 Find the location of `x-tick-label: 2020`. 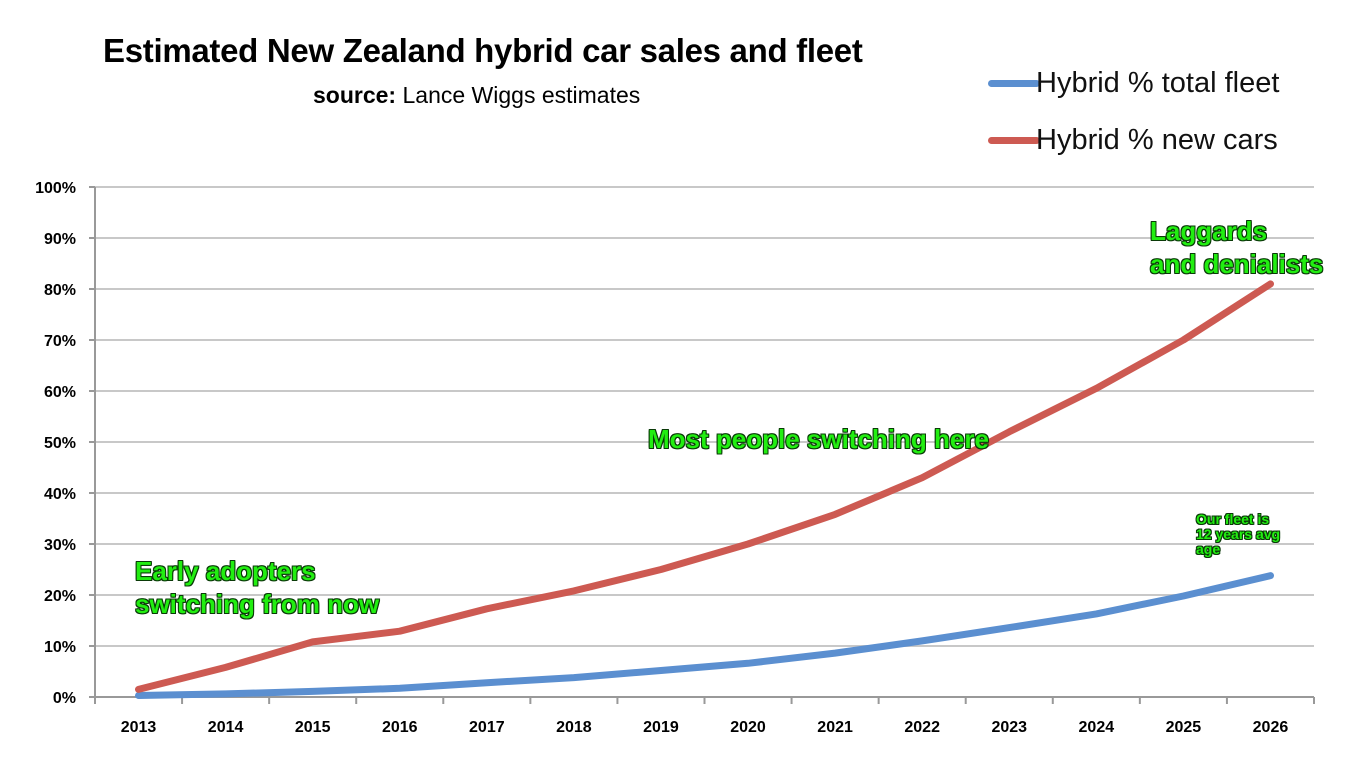

x-tick-label: 2020 is located at coordinates (748, 727).